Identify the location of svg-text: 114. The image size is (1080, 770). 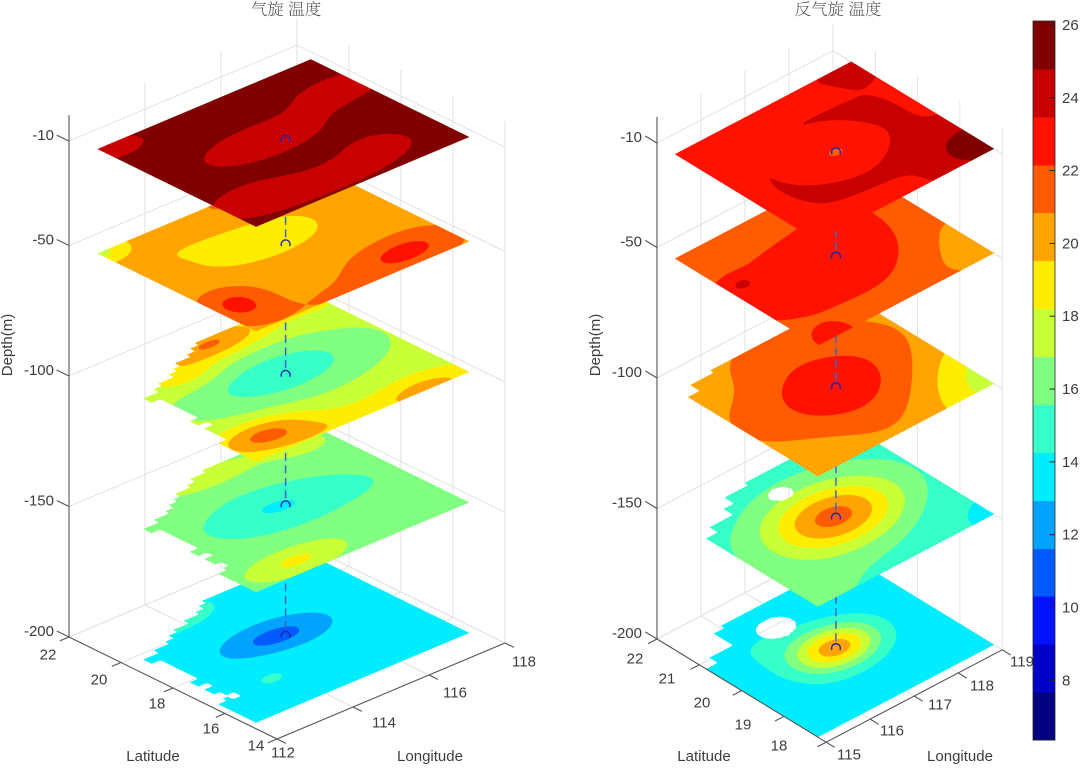
(384, 723).